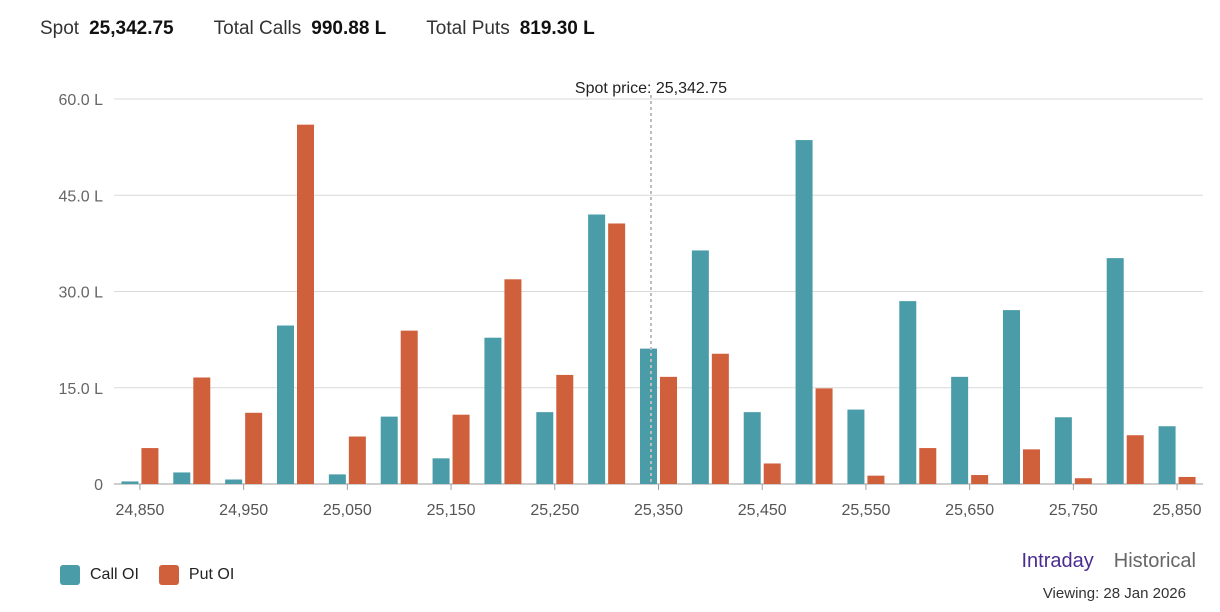 The height and width of the screenshot is (612, 1220). Describe the element at coordinates (211, 574) in the screenshot. I see `legend-label-put-oi: Put OI` at that location.